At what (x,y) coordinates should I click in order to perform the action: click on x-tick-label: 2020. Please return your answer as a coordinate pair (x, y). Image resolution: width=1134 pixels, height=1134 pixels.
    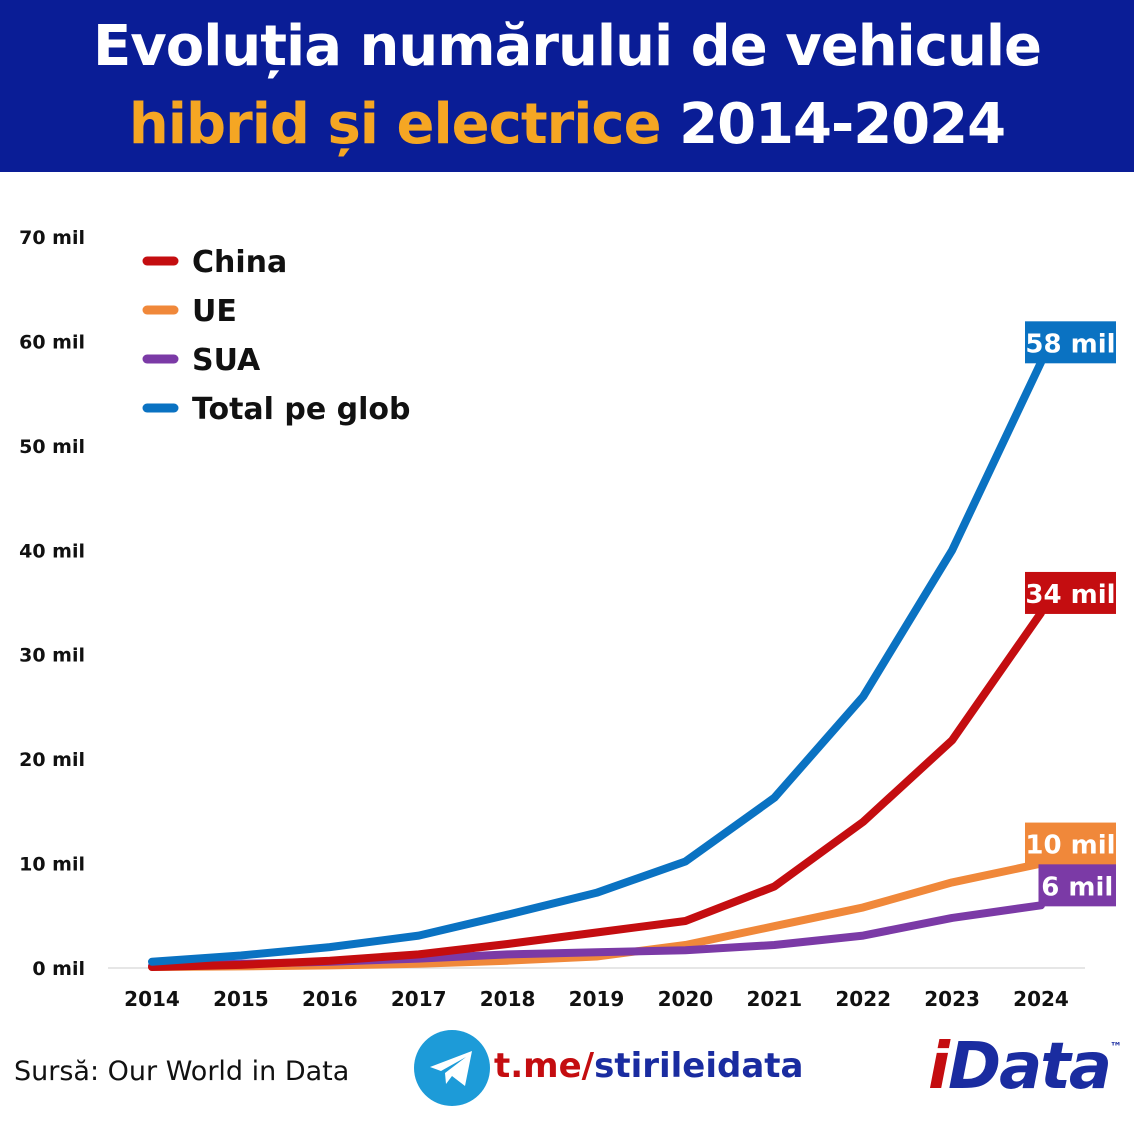
    Looking at the image, I should click on (686, 999).